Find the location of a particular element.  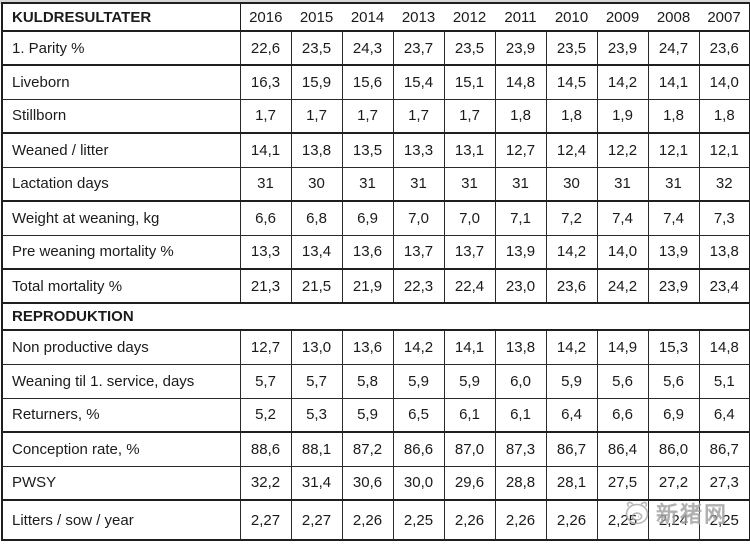

row-label: Stillborn is located at coordinates (121, 116).